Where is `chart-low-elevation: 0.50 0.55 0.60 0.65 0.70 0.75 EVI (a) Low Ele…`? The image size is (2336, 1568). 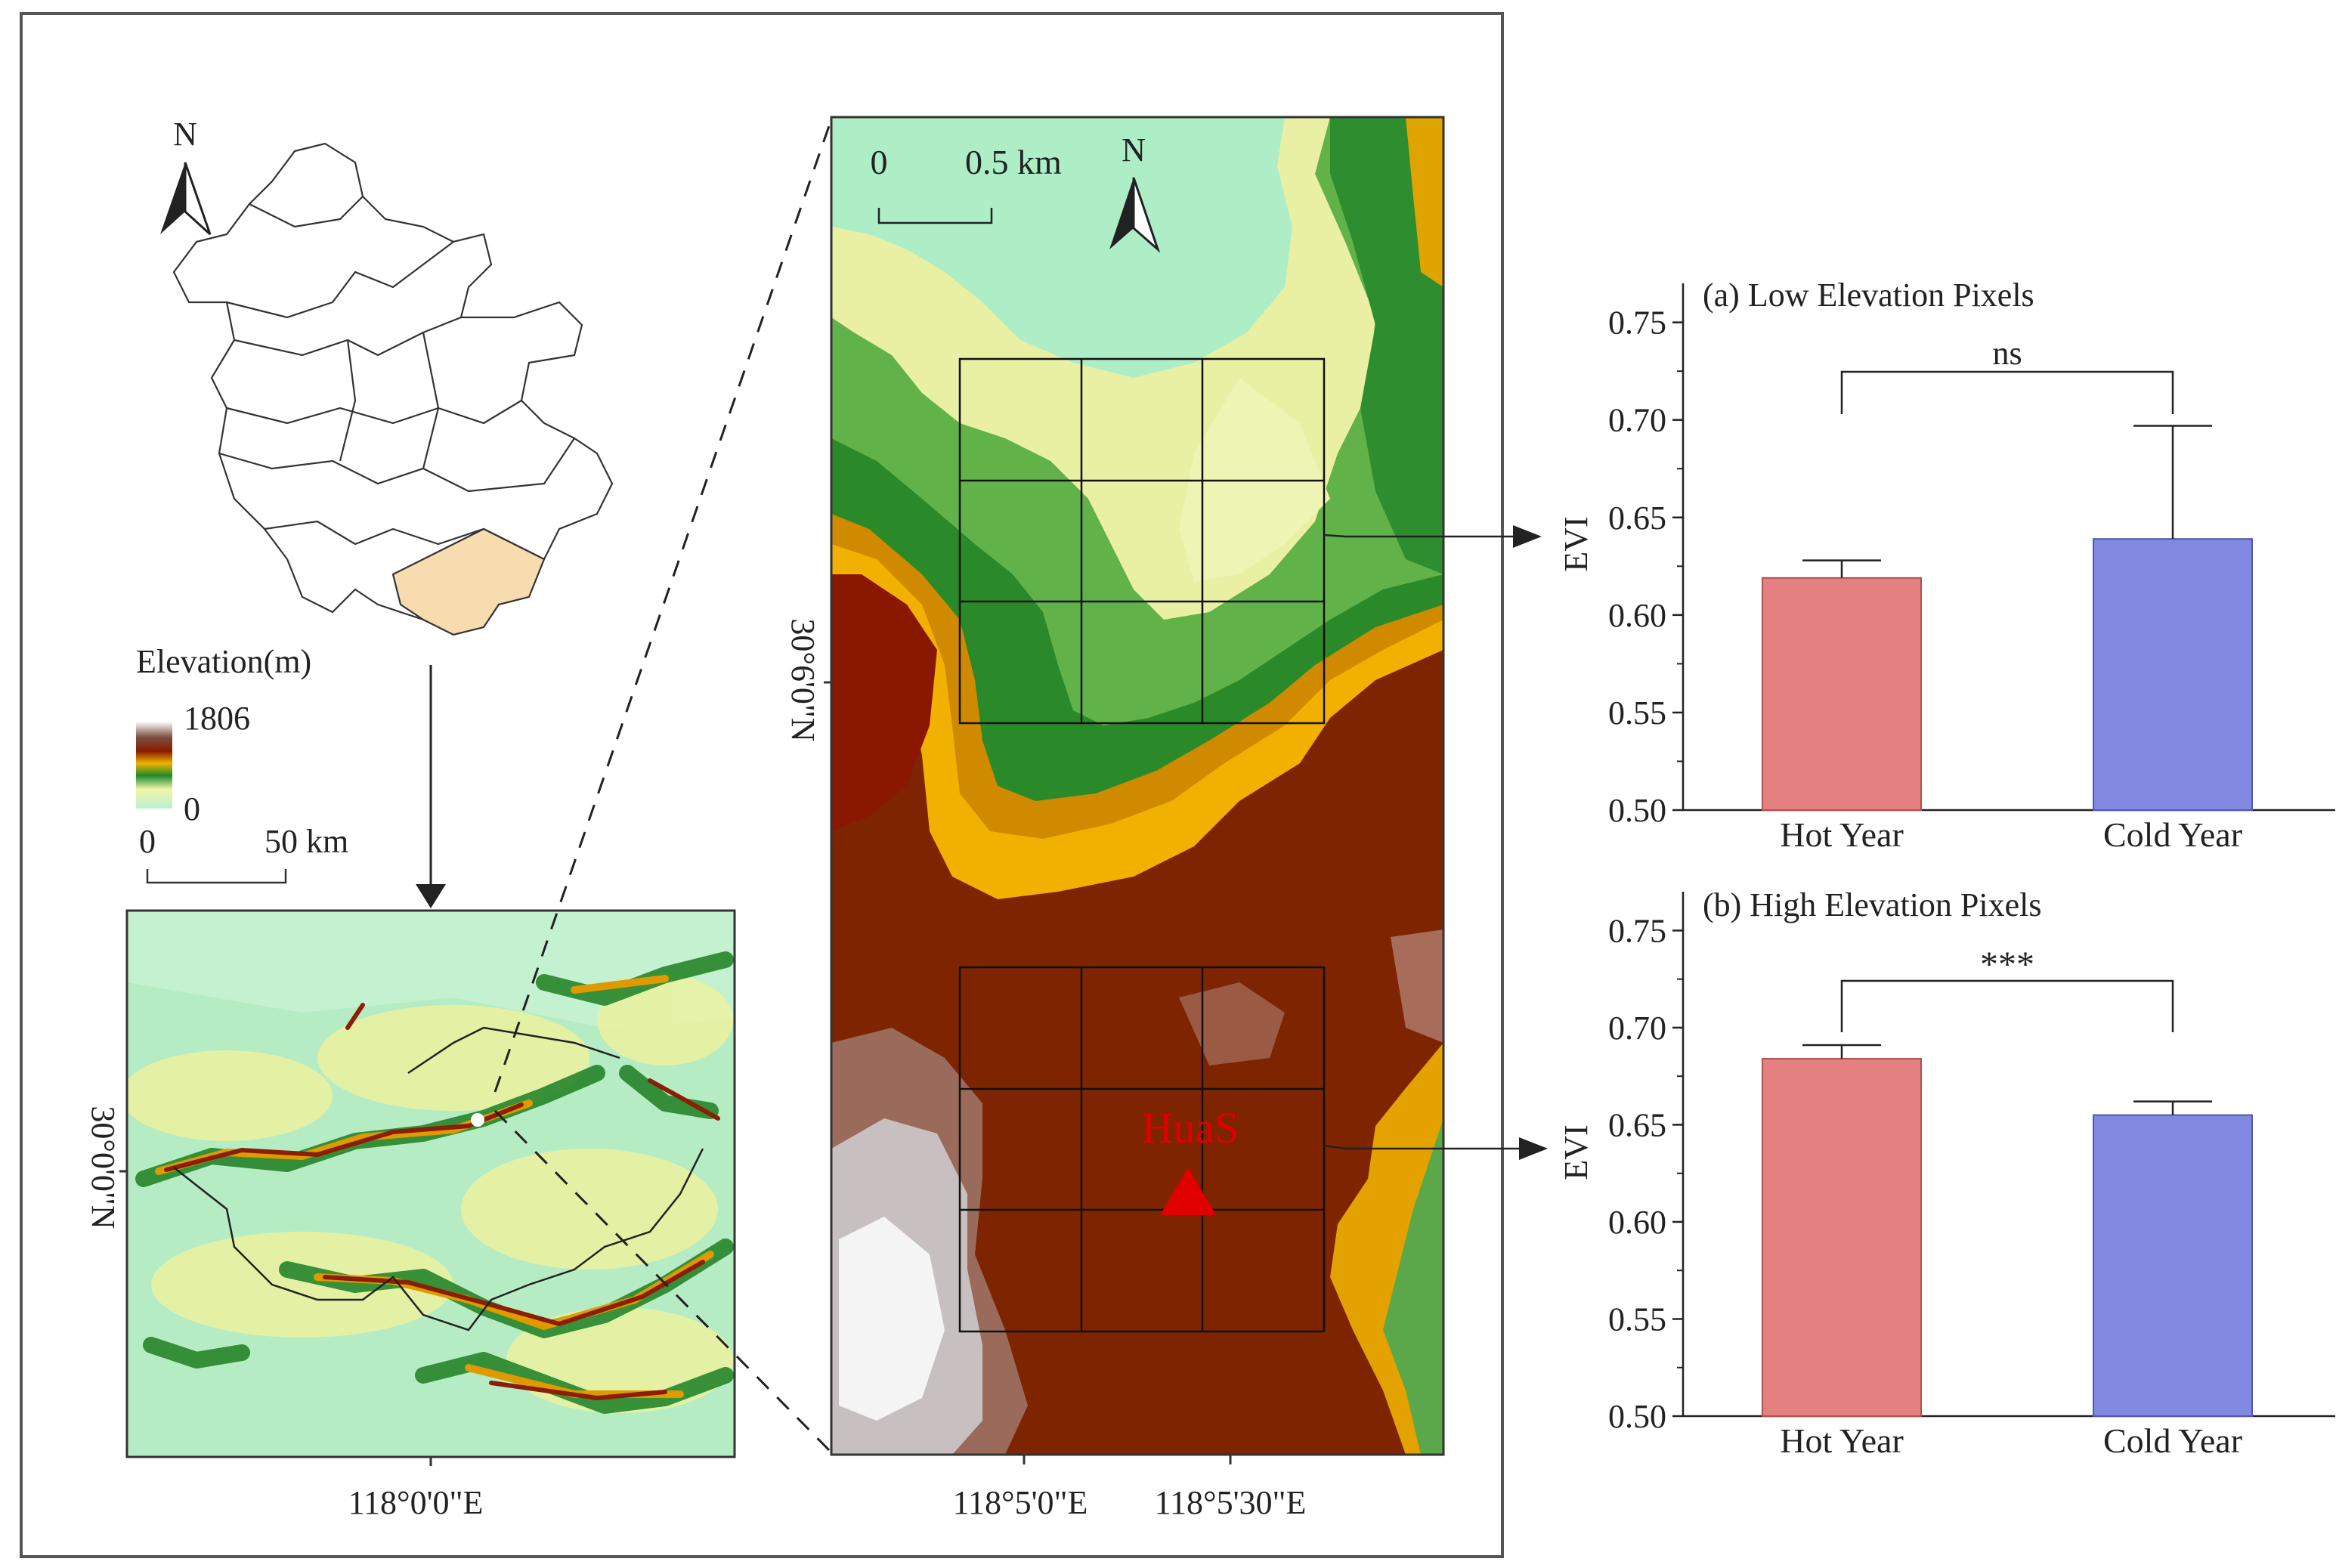
chart-low-elevation: 0.50 0.55 0.60 0.65 0.70 0.75 EVI (a) Low Ele… is located at coordinates (1946, 565).